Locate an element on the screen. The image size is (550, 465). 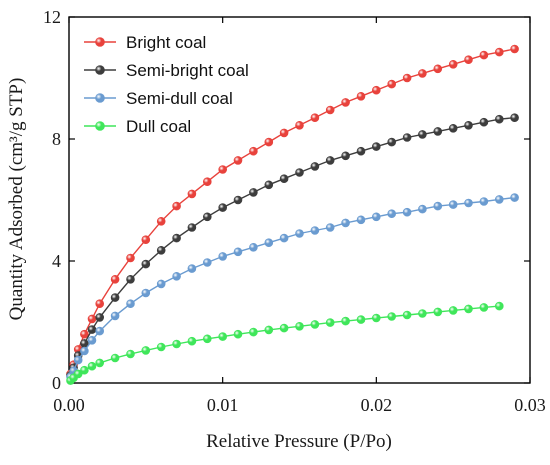
legend-item: Semi-bright coal is located at coordinates (166, 70).